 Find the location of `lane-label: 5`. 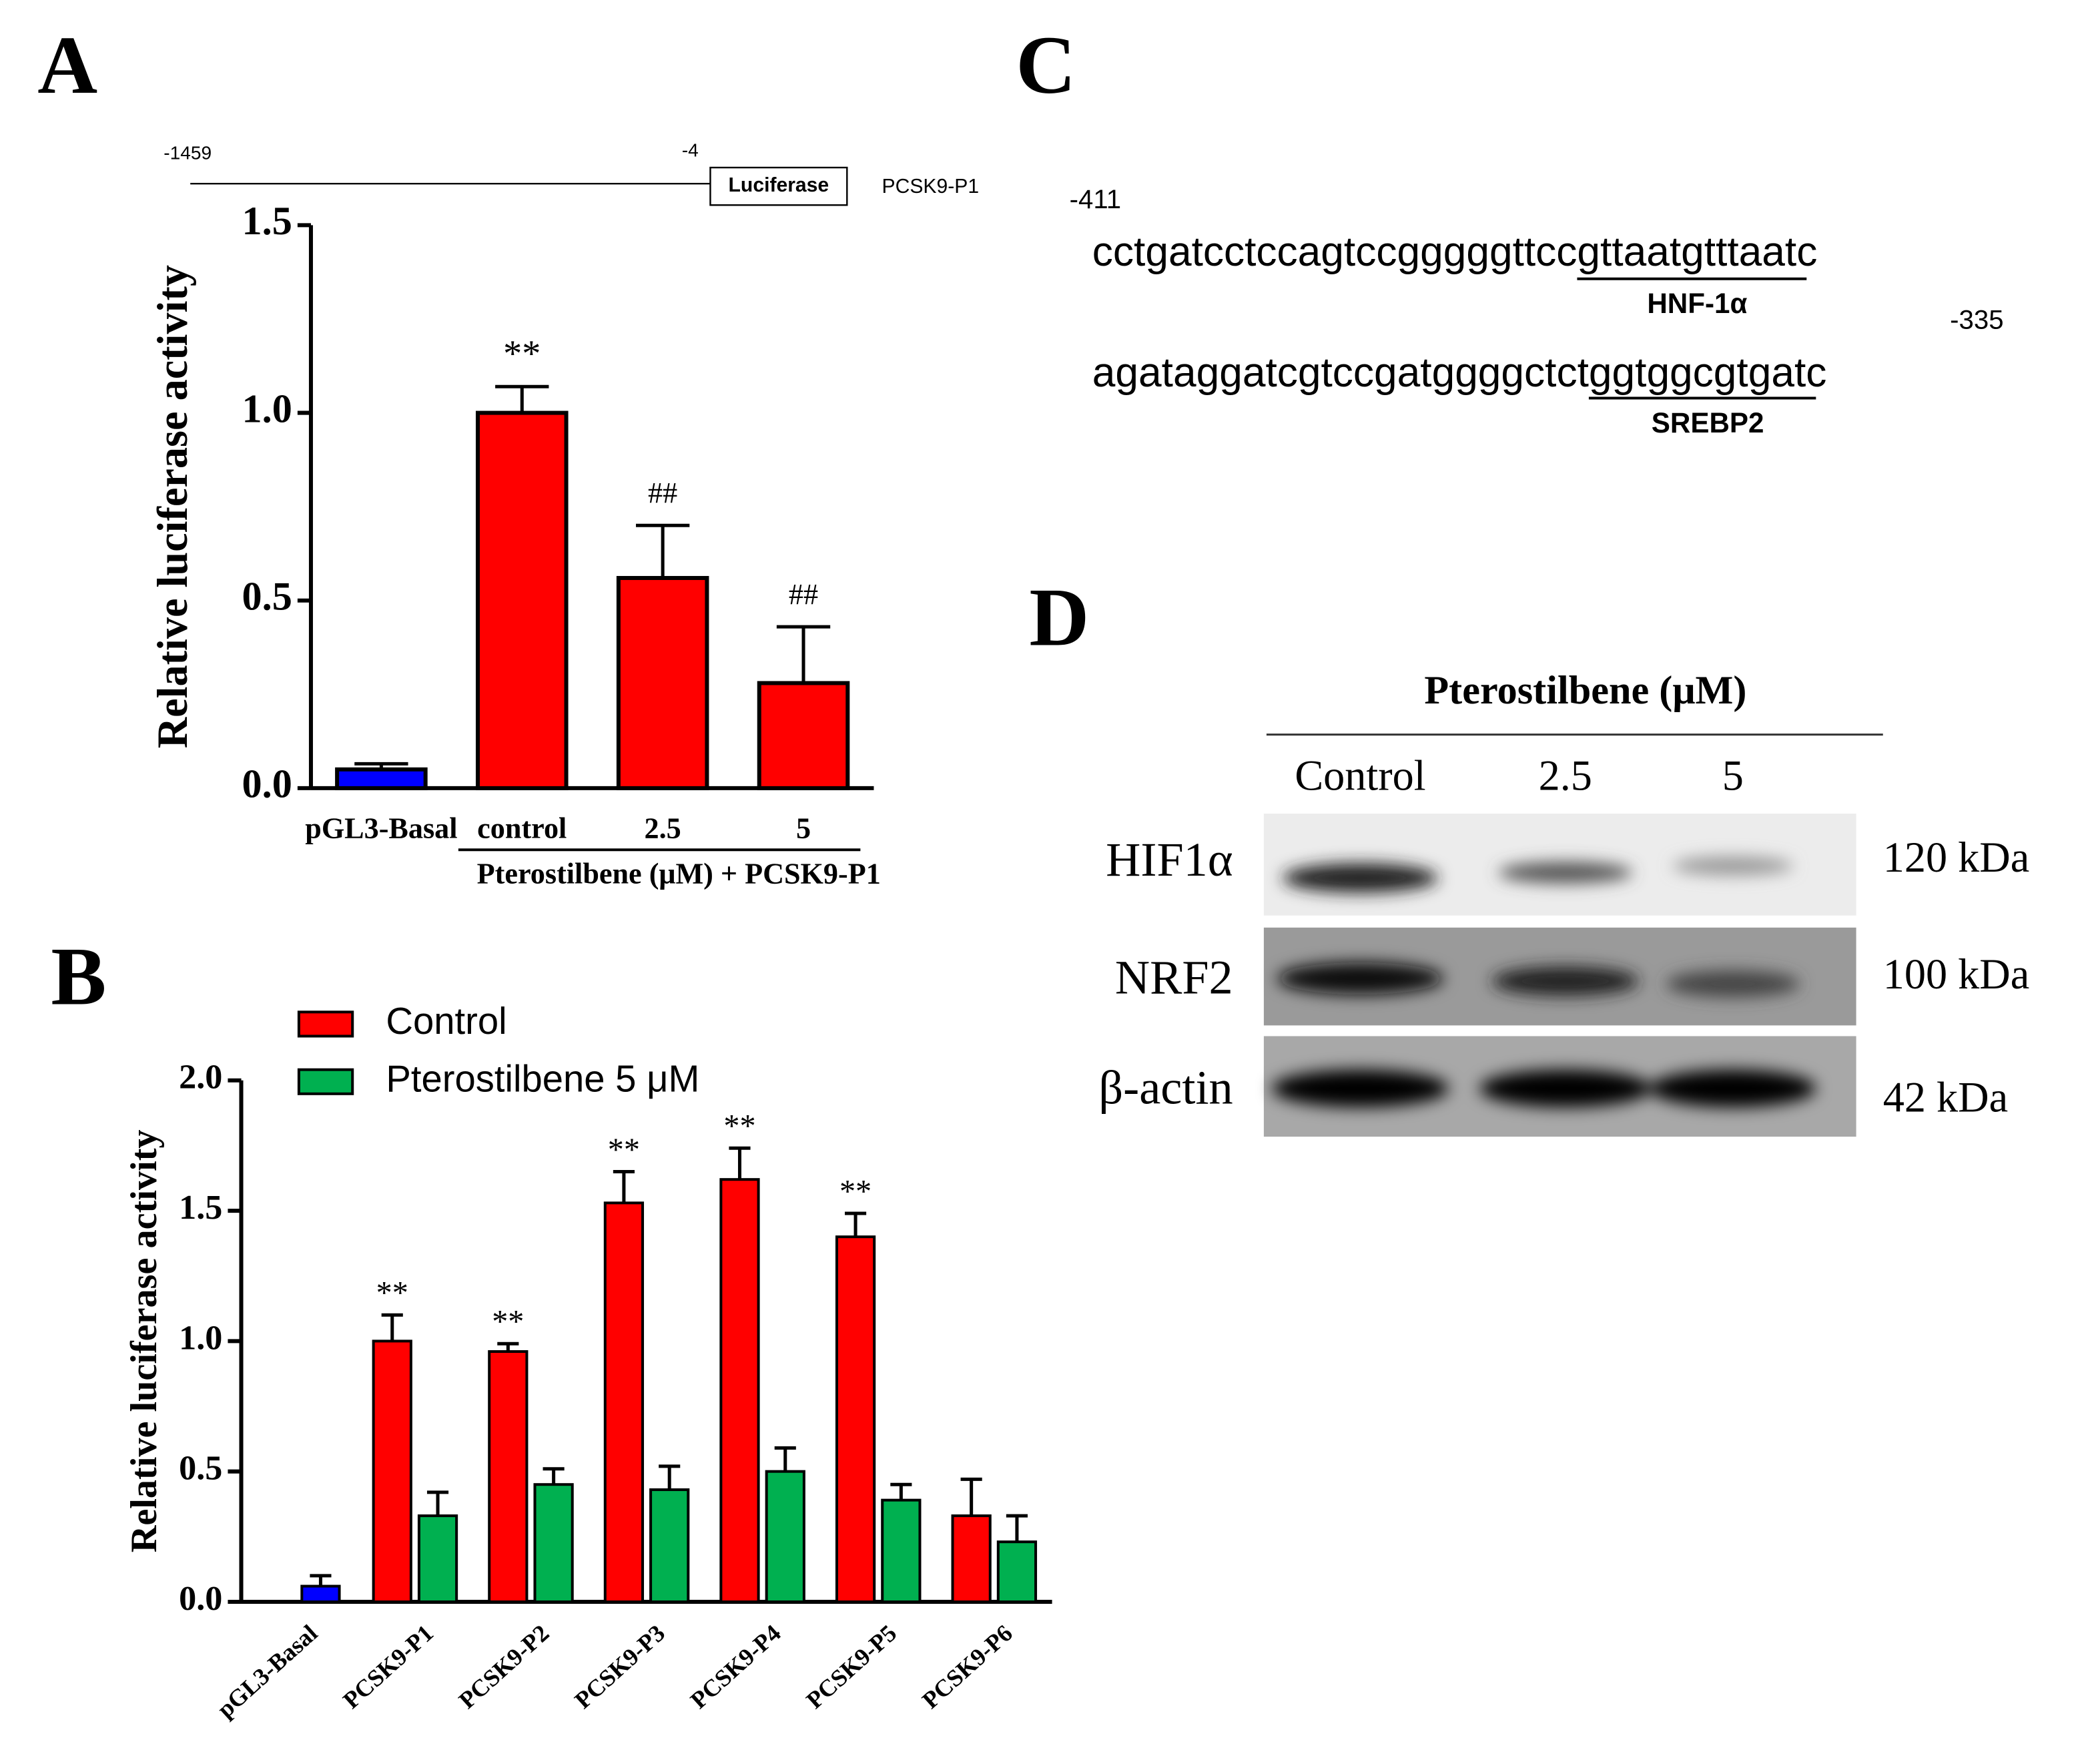

lane-label: 5 is located at coordinates (1733, 776).